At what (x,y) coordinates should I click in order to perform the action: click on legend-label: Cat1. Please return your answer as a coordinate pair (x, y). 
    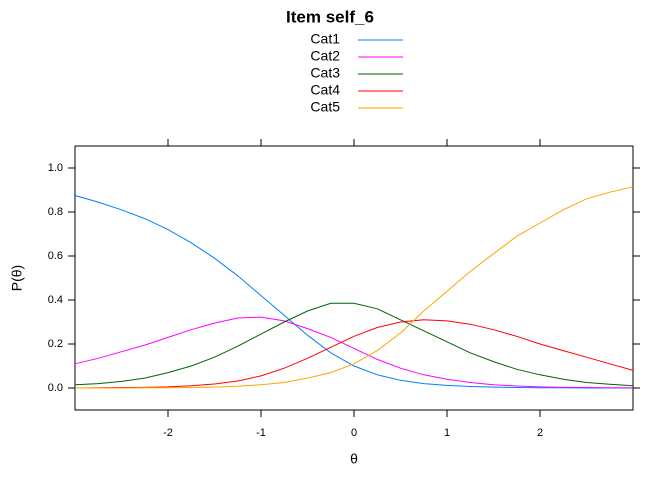
    Looking at the image, I should click on (325, 39).